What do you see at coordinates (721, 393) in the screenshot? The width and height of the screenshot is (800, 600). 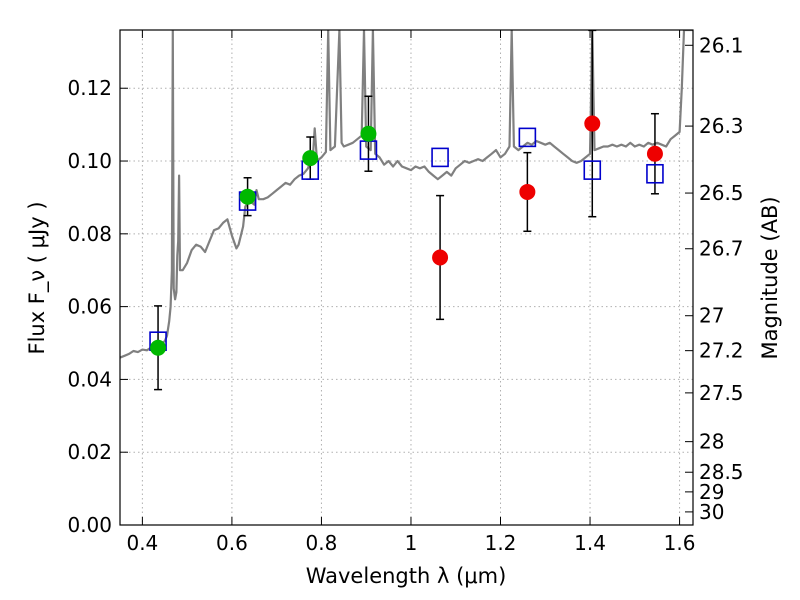 I see `magnitude-tick-label: 27.5` at bounding box center [721, 393].